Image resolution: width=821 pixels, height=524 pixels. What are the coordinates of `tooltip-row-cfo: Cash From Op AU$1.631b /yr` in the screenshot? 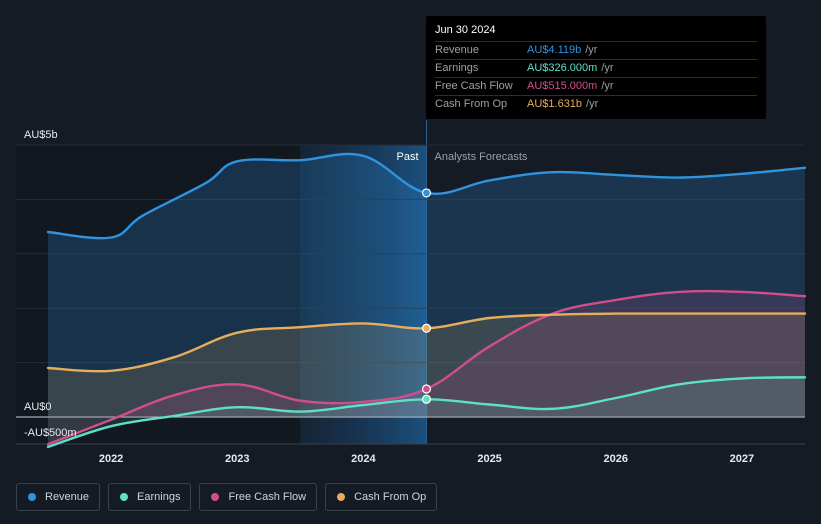 It's located at (596, 104).